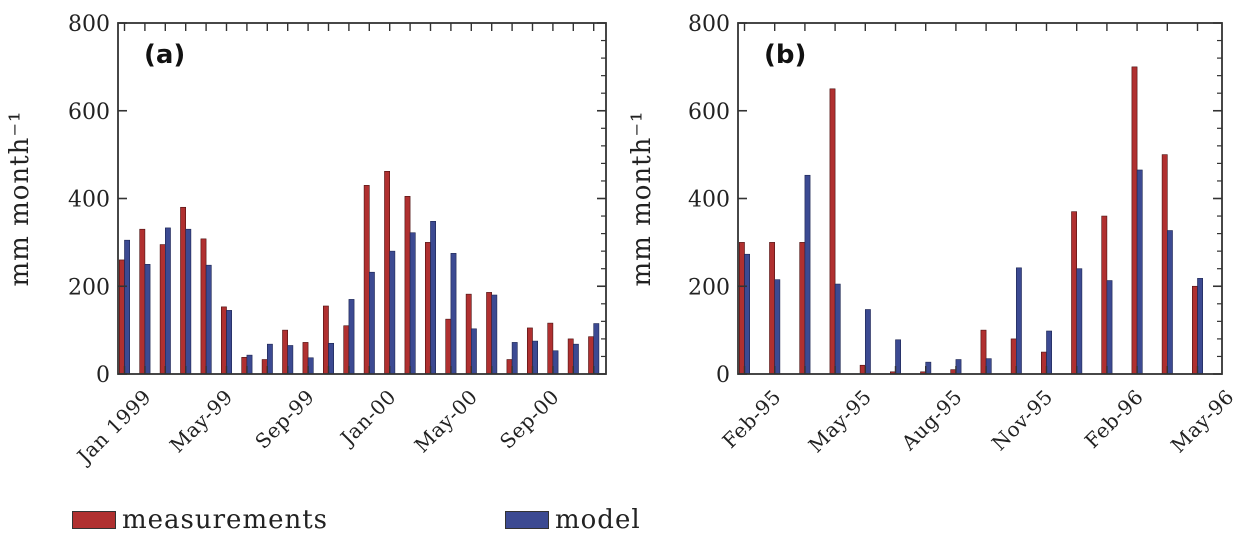 The image size is (1251, 535). Describe the element at coordinates (225, 520) in the screenshot. I see `legend-label-measurements: measurements` at that location.